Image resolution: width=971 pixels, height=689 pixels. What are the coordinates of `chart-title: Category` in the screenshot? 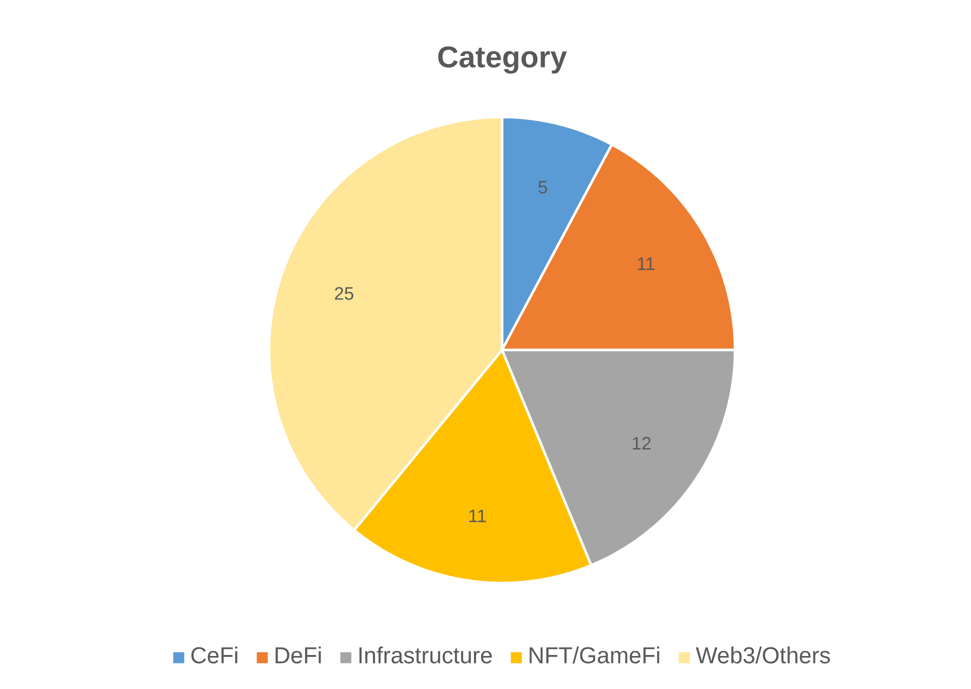 It's located at (502, 60).